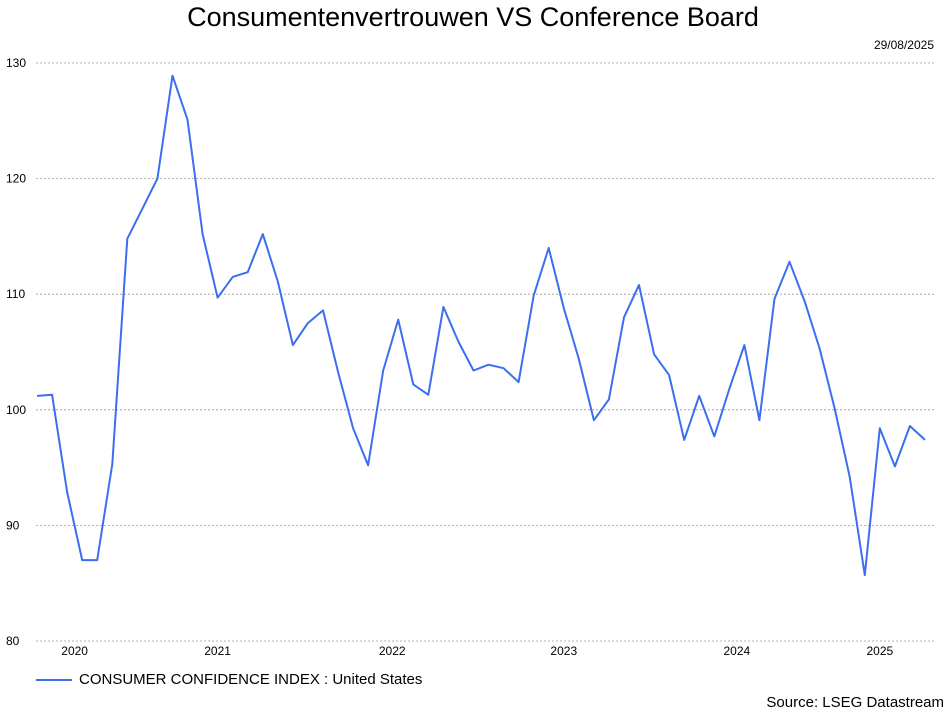  What do you see at coordinates (16, 410) in the screenshot?
I see `y-tick-label: 100` at bounding box center [16, 410].